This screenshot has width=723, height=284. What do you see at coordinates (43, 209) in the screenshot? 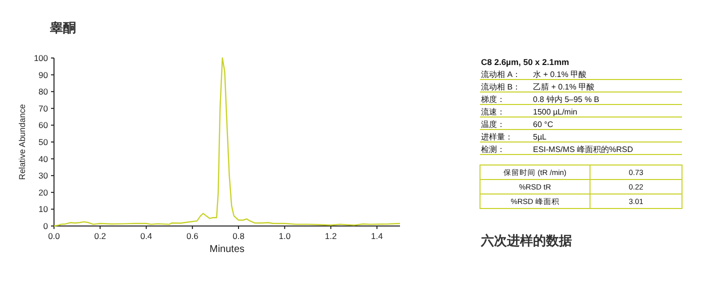
I see `y-tick-label: 10` at bounding box center [43, 209].